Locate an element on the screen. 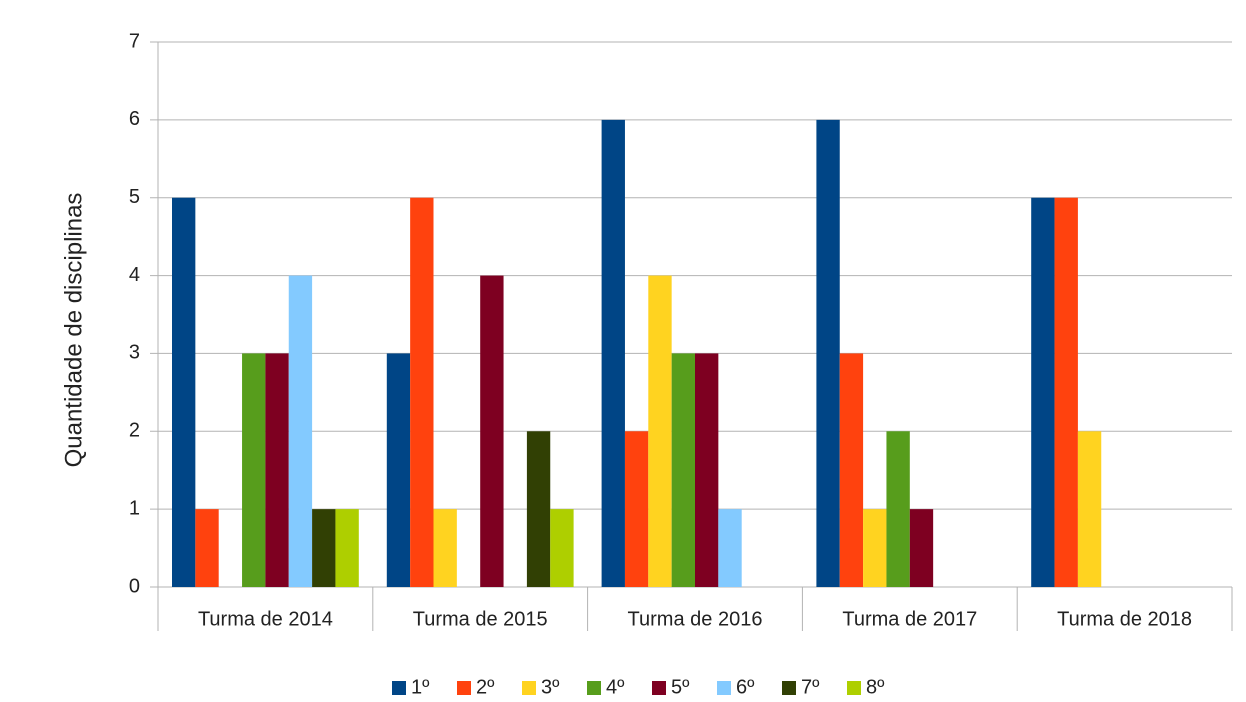  legend-label: 4º is located at coordinates (615, 687).